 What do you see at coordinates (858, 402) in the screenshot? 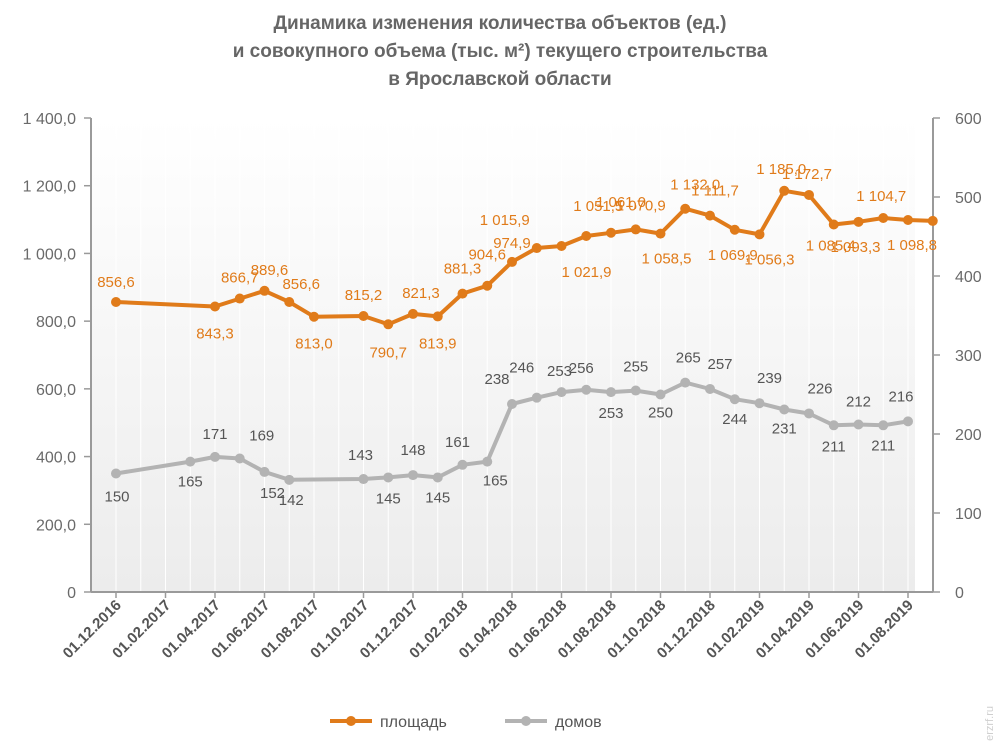
I see `houses-data-label: 212` at bounding box center [858, 402].